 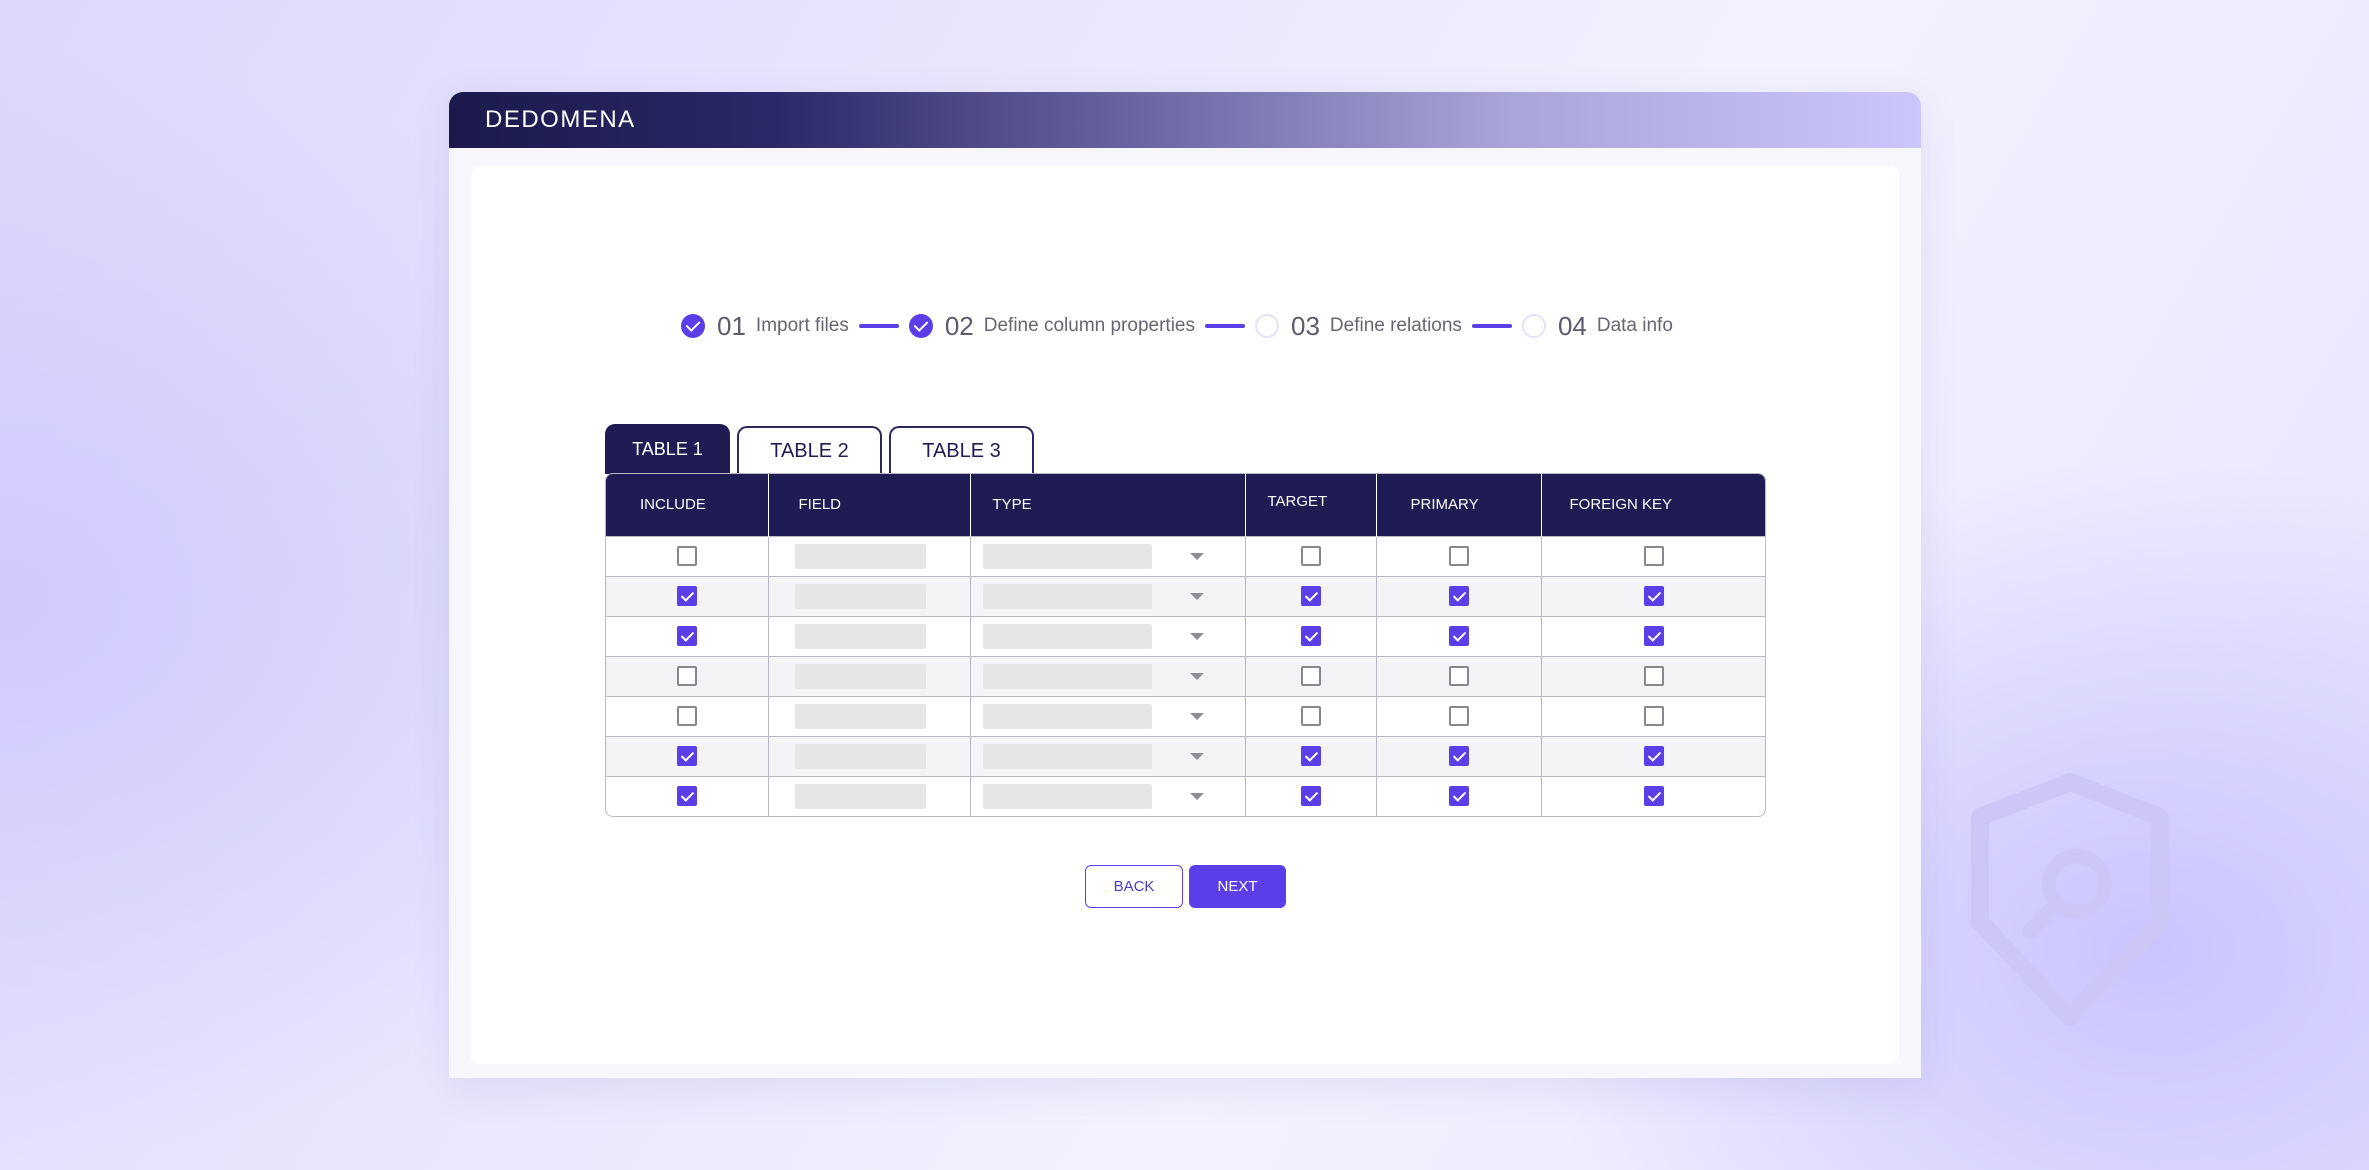 I want to click on table-tabs: TABLE 1 TABLE 2 TABLE 3, so click(x=819, y=449).